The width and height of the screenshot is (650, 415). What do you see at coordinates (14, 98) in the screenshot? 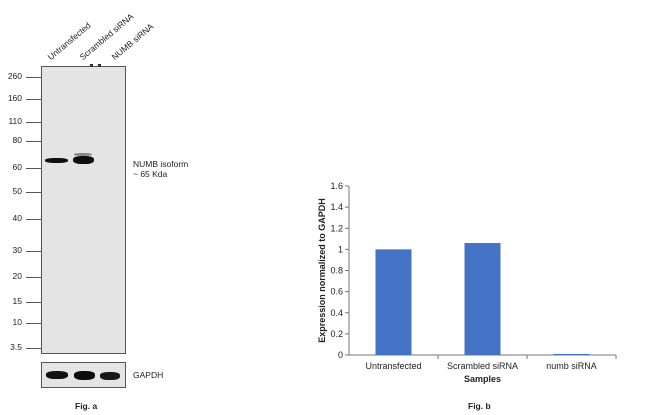
I see `mw-marker-label: 160` at bounding box center [14, 98].